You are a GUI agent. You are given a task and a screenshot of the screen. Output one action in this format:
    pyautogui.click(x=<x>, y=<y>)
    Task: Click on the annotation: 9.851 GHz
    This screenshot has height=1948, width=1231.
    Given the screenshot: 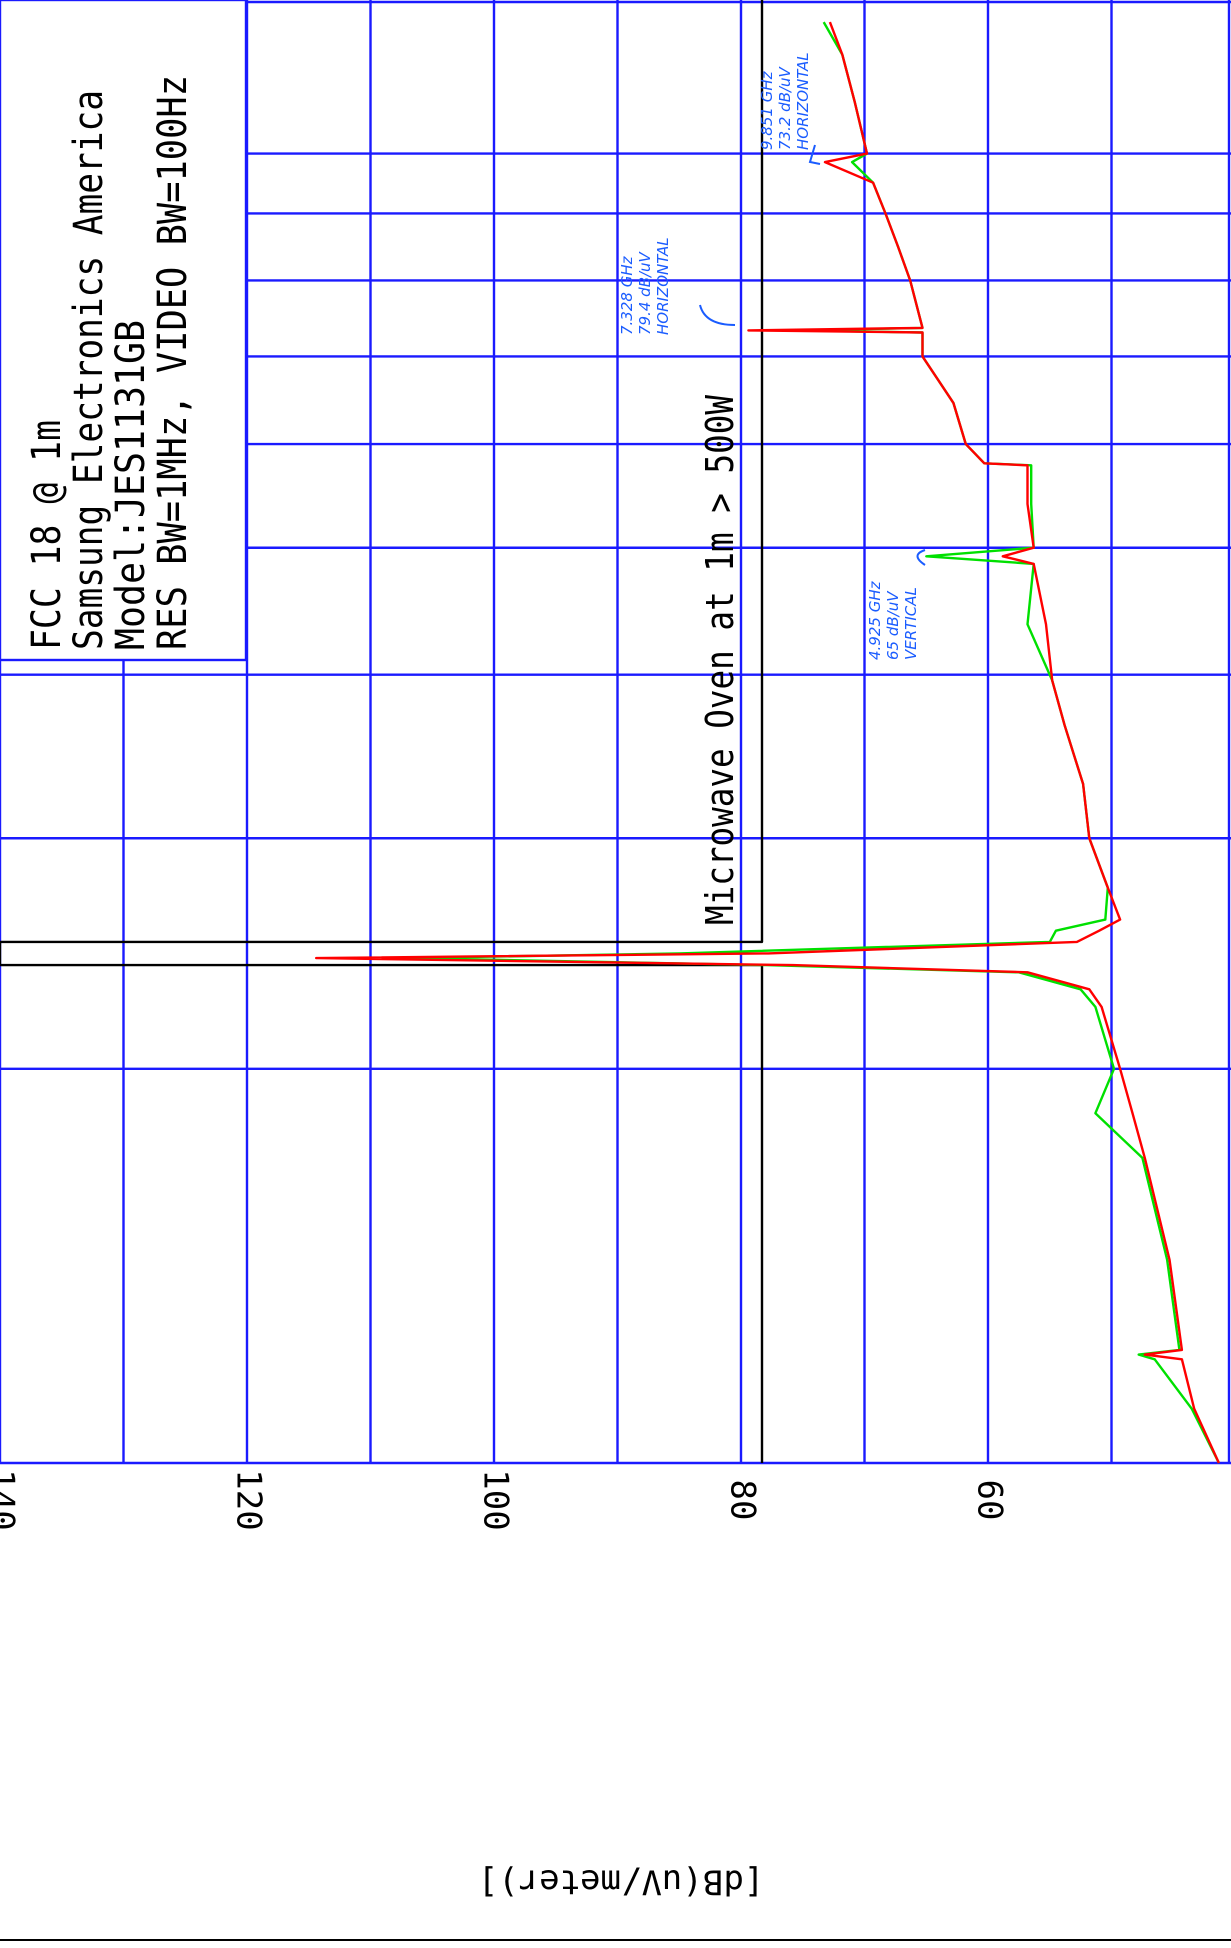 What is the action you would take?
    pyautogui.click(x=767, y=110)
    